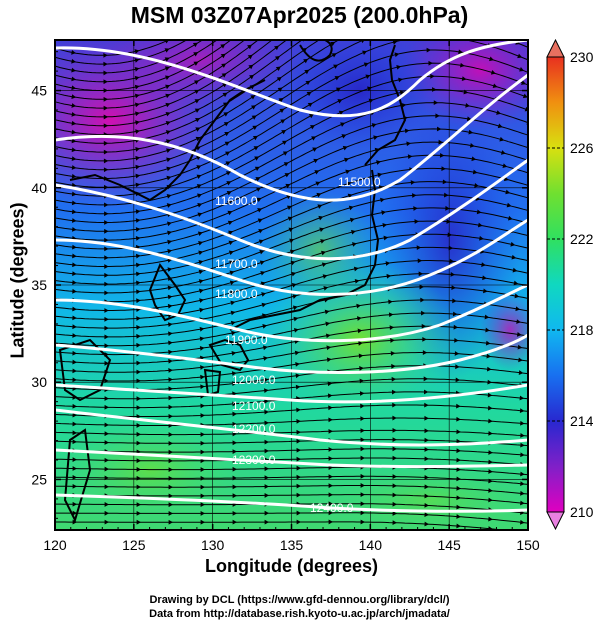 The height and width of the screenshot is (625, 599). Describe the element at coordinates (371, 545) in the screenshot. I see `x-tick-label: 140` at that location.